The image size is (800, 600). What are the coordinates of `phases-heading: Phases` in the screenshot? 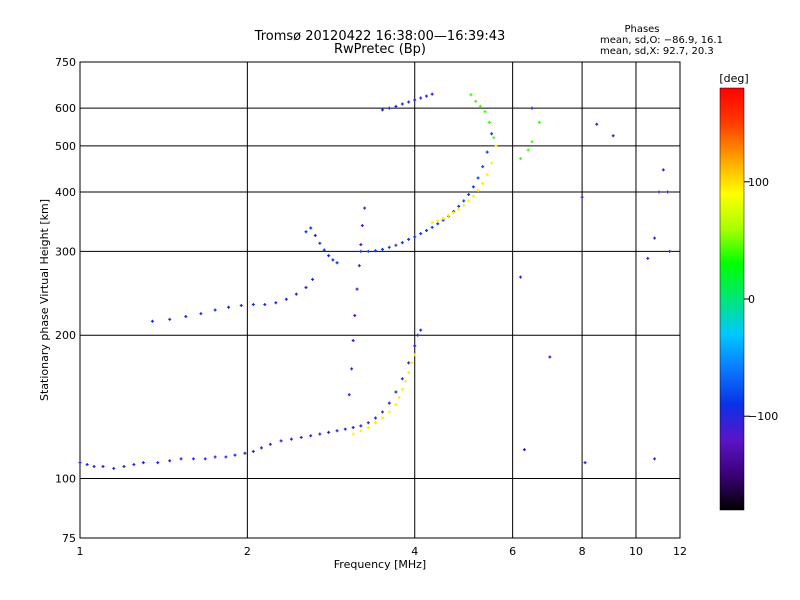 It's located at (641, 29).